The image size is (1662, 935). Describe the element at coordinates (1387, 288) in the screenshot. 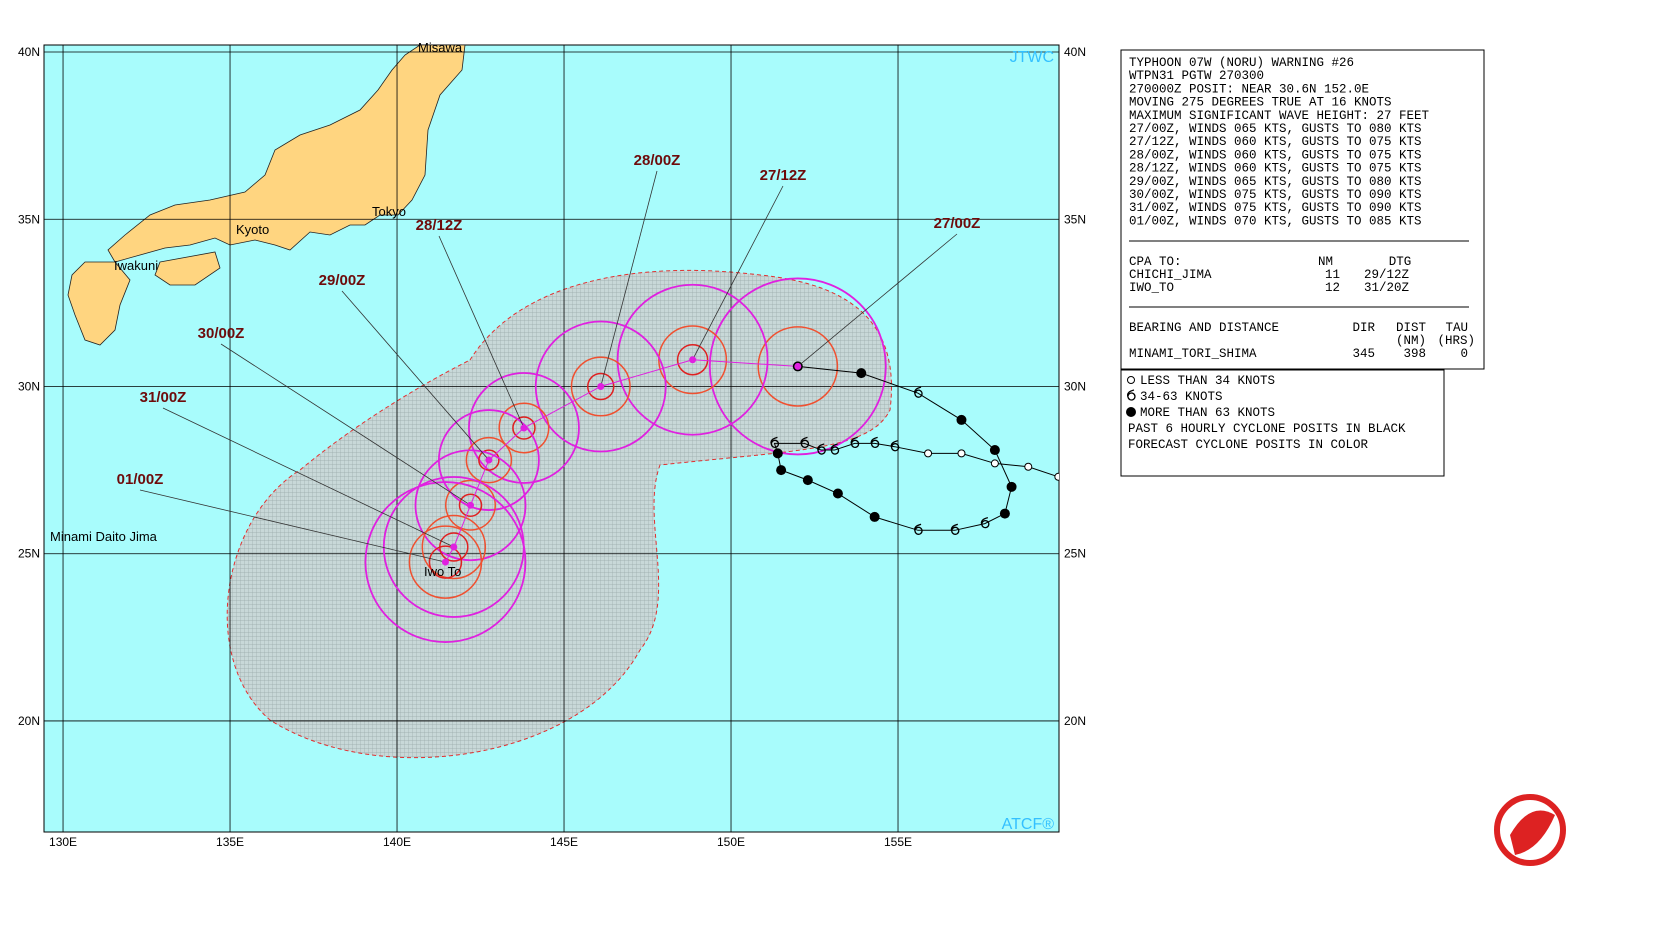

I see `info-text: 31/20Z` at that location.